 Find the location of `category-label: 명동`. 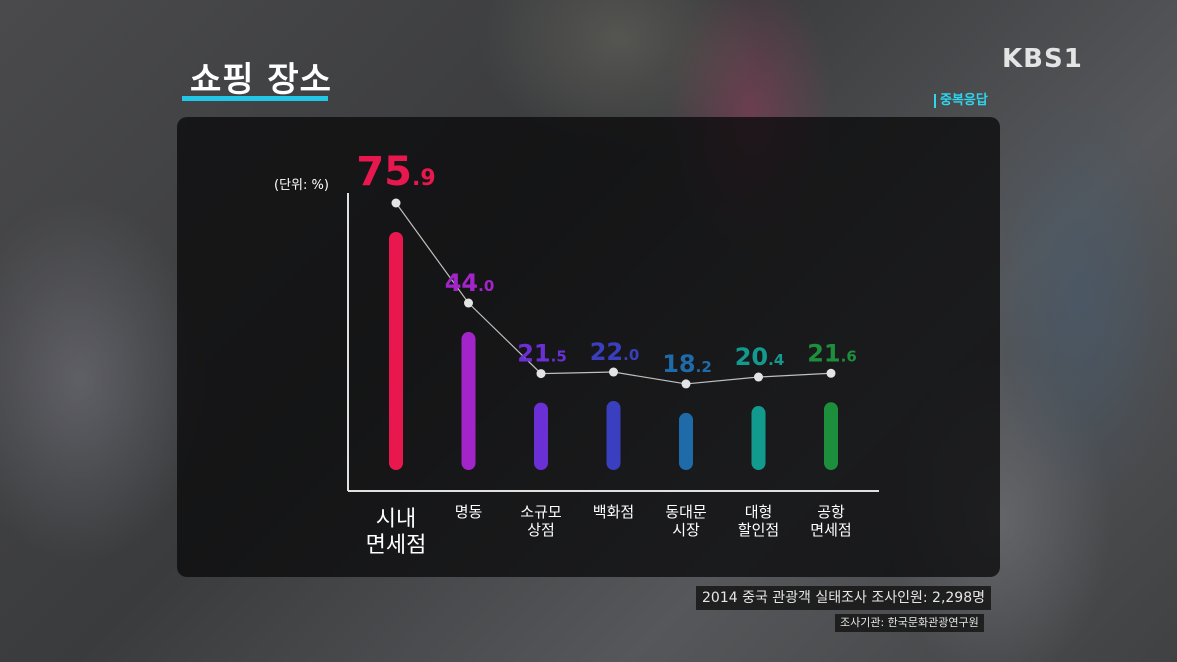

category-label: 명동 is located at coordinates (469, 512).